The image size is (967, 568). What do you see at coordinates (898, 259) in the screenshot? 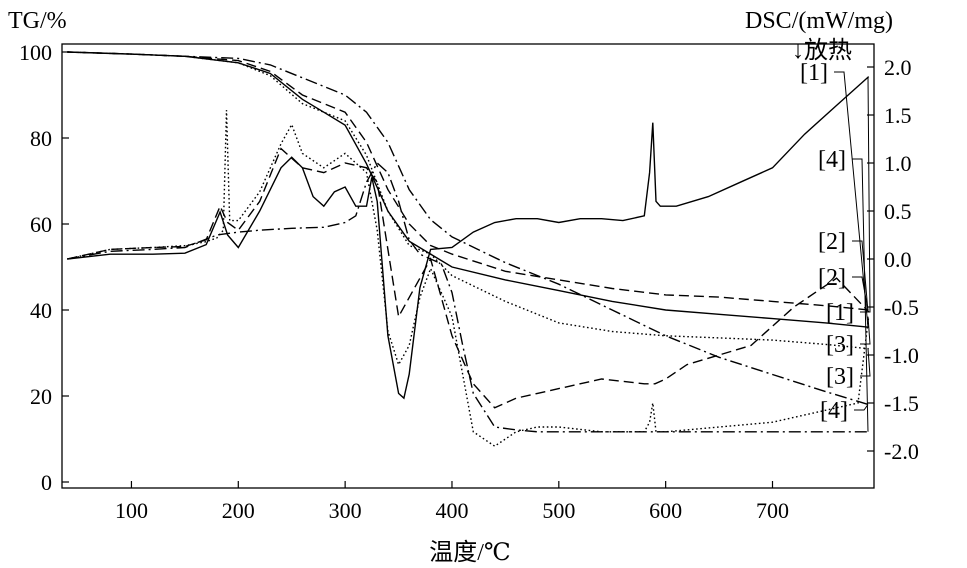
I see `y-right-tick-label: 0.0` at bounding box center [898, 259].